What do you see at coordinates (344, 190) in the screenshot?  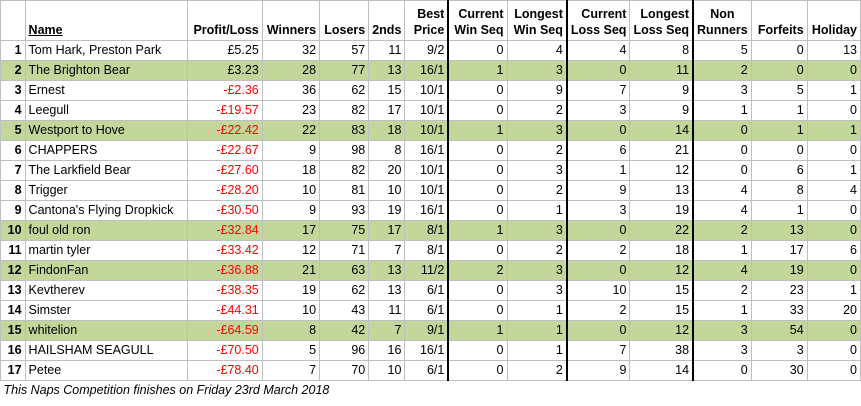 I see `cell-losers: 81` at bounding box center [344, 190].